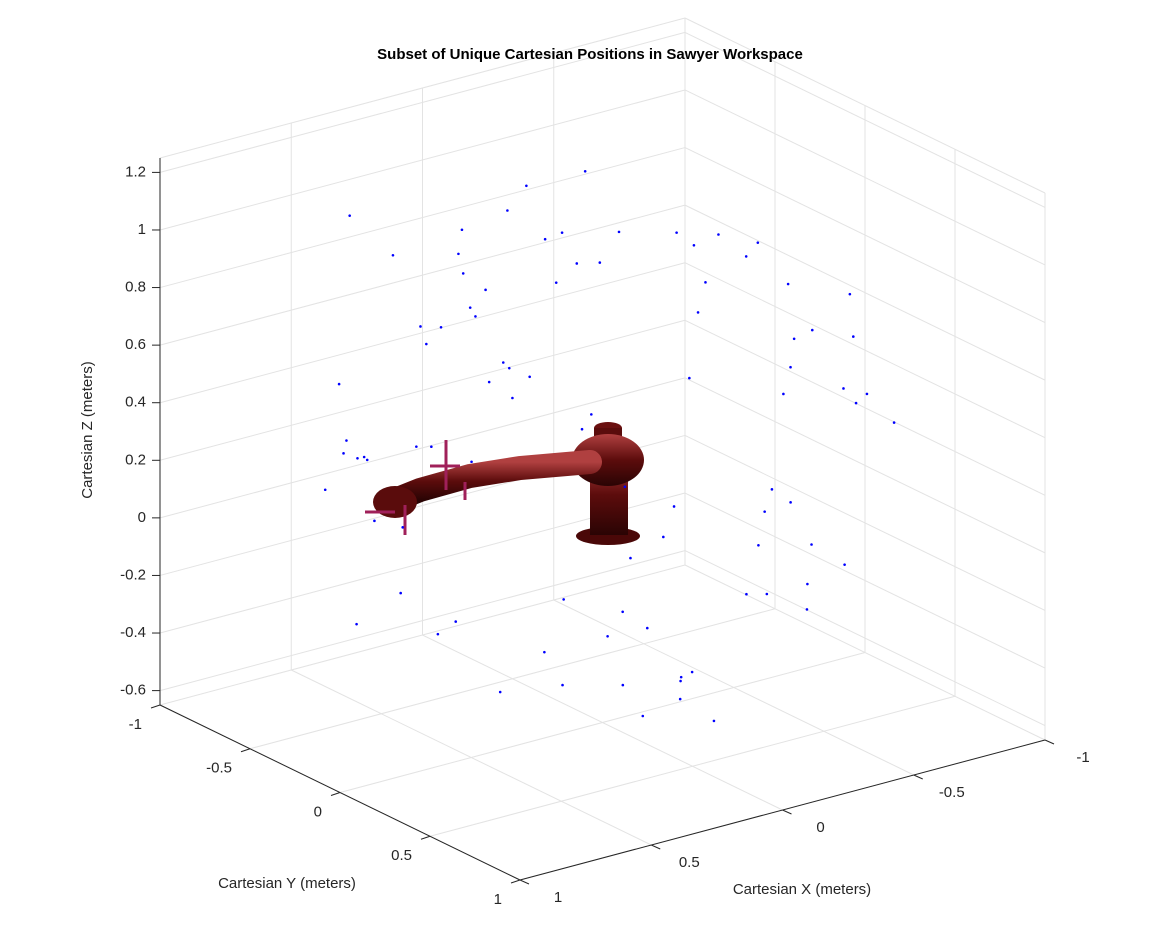 The width and height of the screenshot is (1158, 926). Describe the element at coordinates (689, 862) in the screenshot. I see `x-tick-label: 0.5` at that location.